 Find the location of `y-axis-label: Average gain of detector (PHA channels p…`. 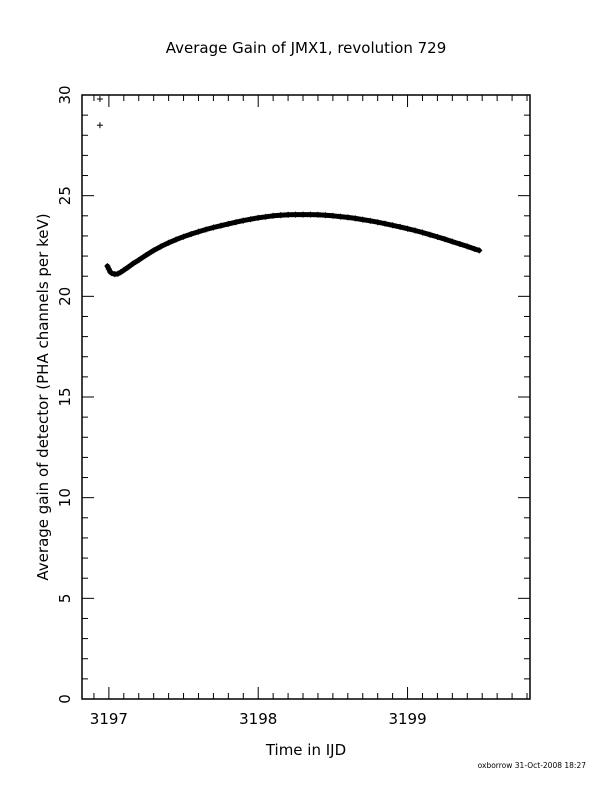

y-axis-label: Average gain of detector (PHA channels p… is located at coordinates (43, 396).